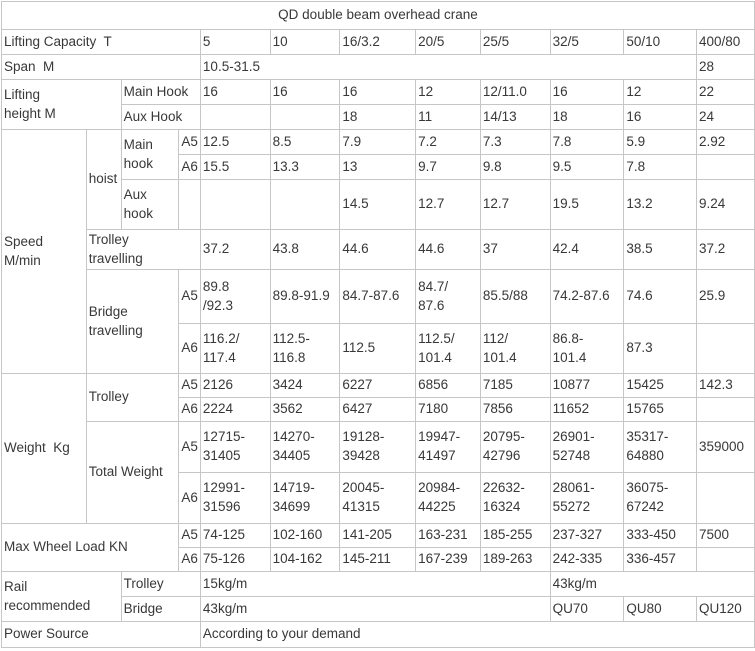 This screenshot has height=651, width=755. I want to click on value-cell: 12, so click(448, 92).